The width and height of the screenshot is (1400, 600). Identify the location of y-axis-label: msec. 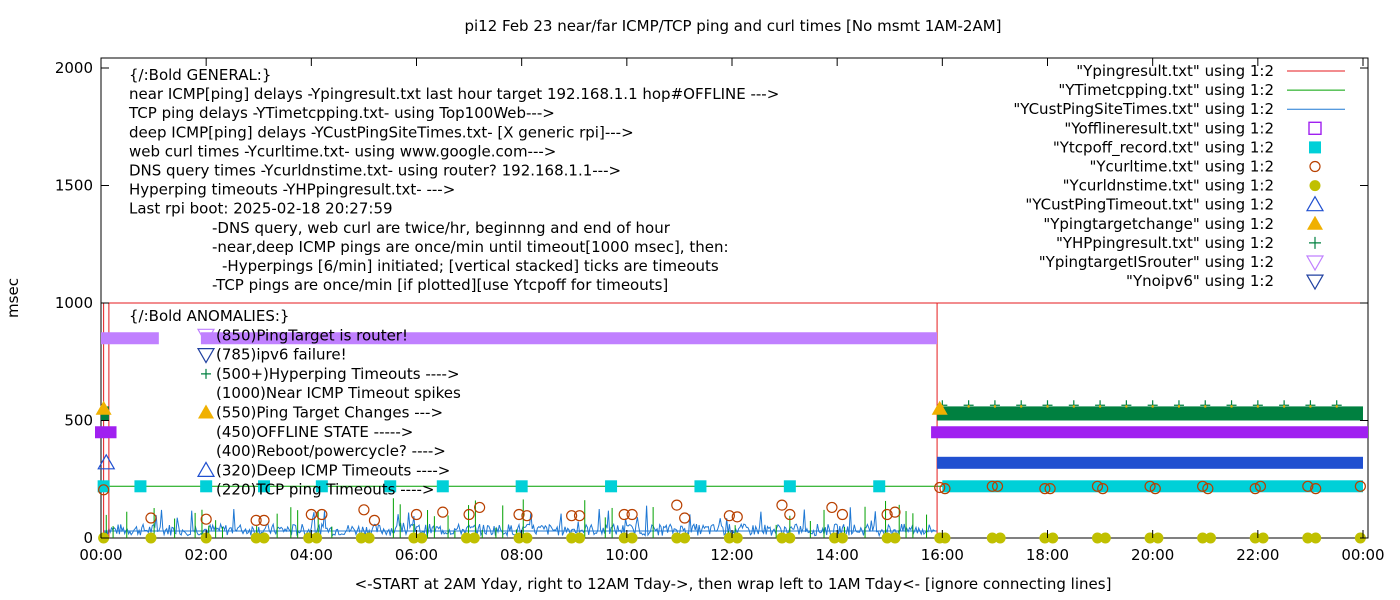
(13, 298).